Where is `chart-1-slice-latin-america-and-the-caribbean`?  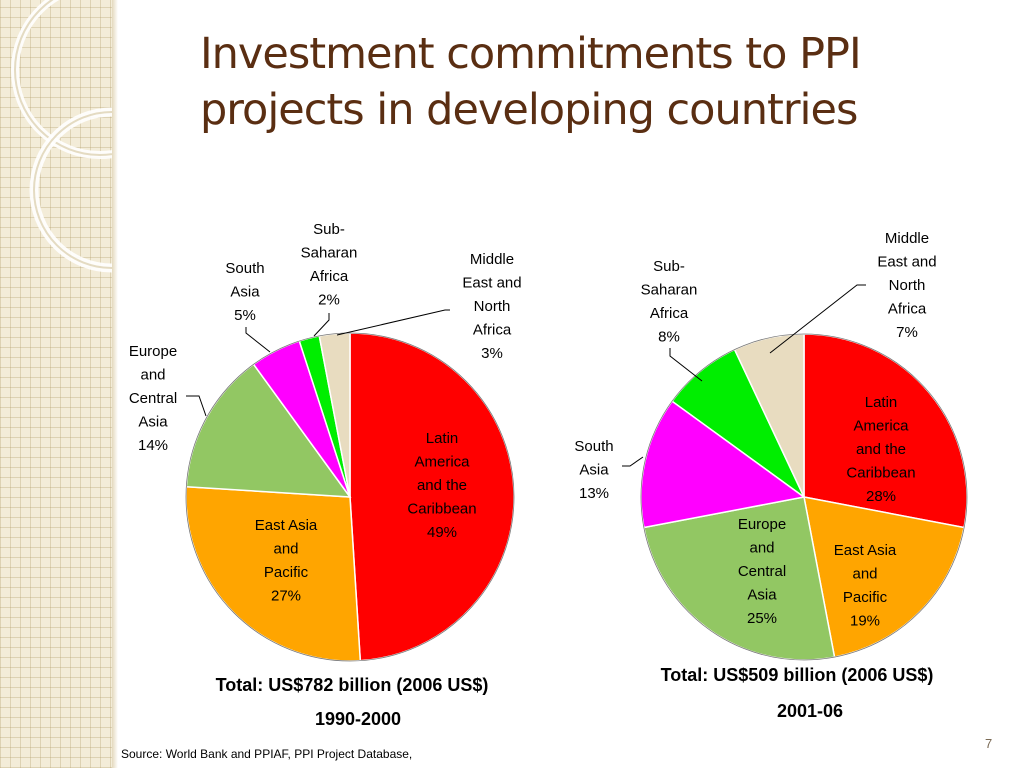
chart-1-slice-latin-america-and-the-caribbean is located at coordinates (432, 497).